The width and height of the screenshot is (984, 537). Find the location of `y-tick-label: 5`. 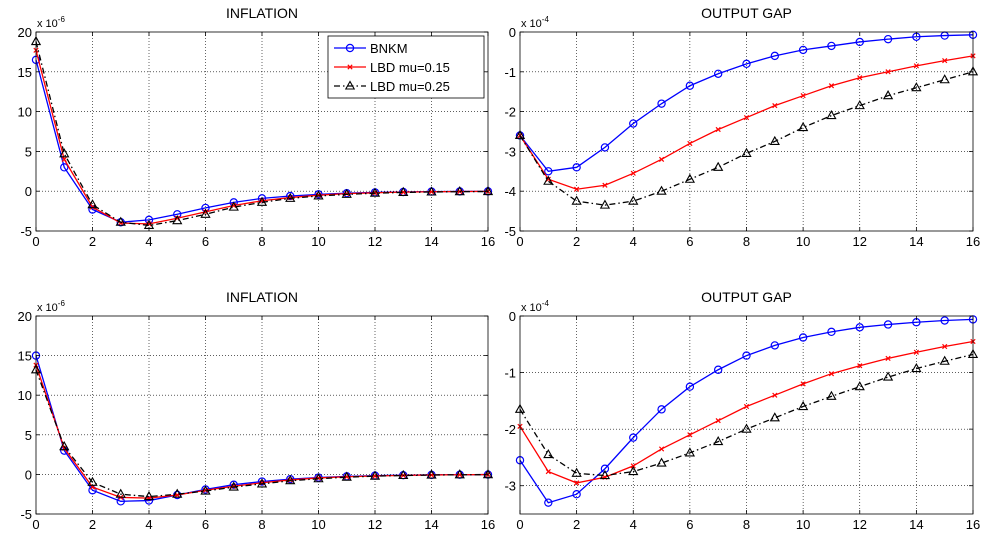

y-tick-label: 5 is located at coordinates (28, 435).